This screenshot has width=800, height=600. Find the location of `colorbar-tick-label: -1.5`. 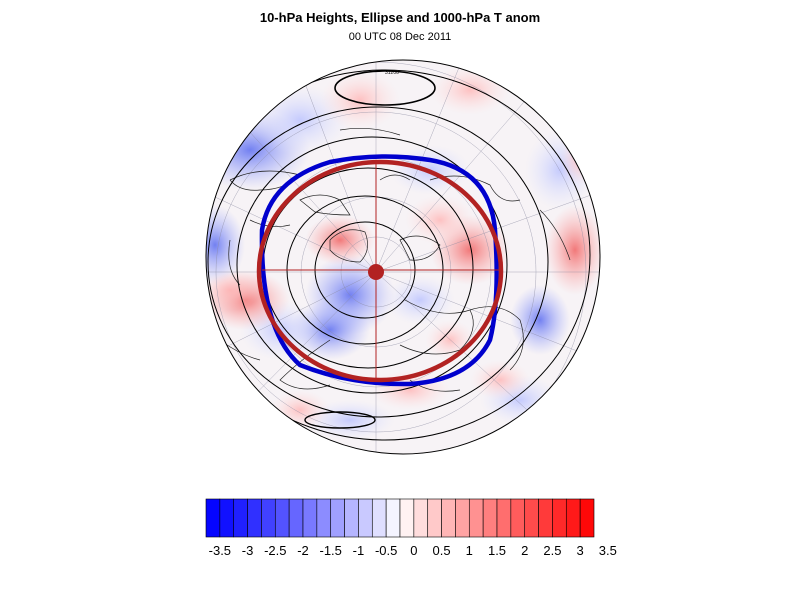

colorbar-tick-label: -1.5 is located at coordinates (330, 550).